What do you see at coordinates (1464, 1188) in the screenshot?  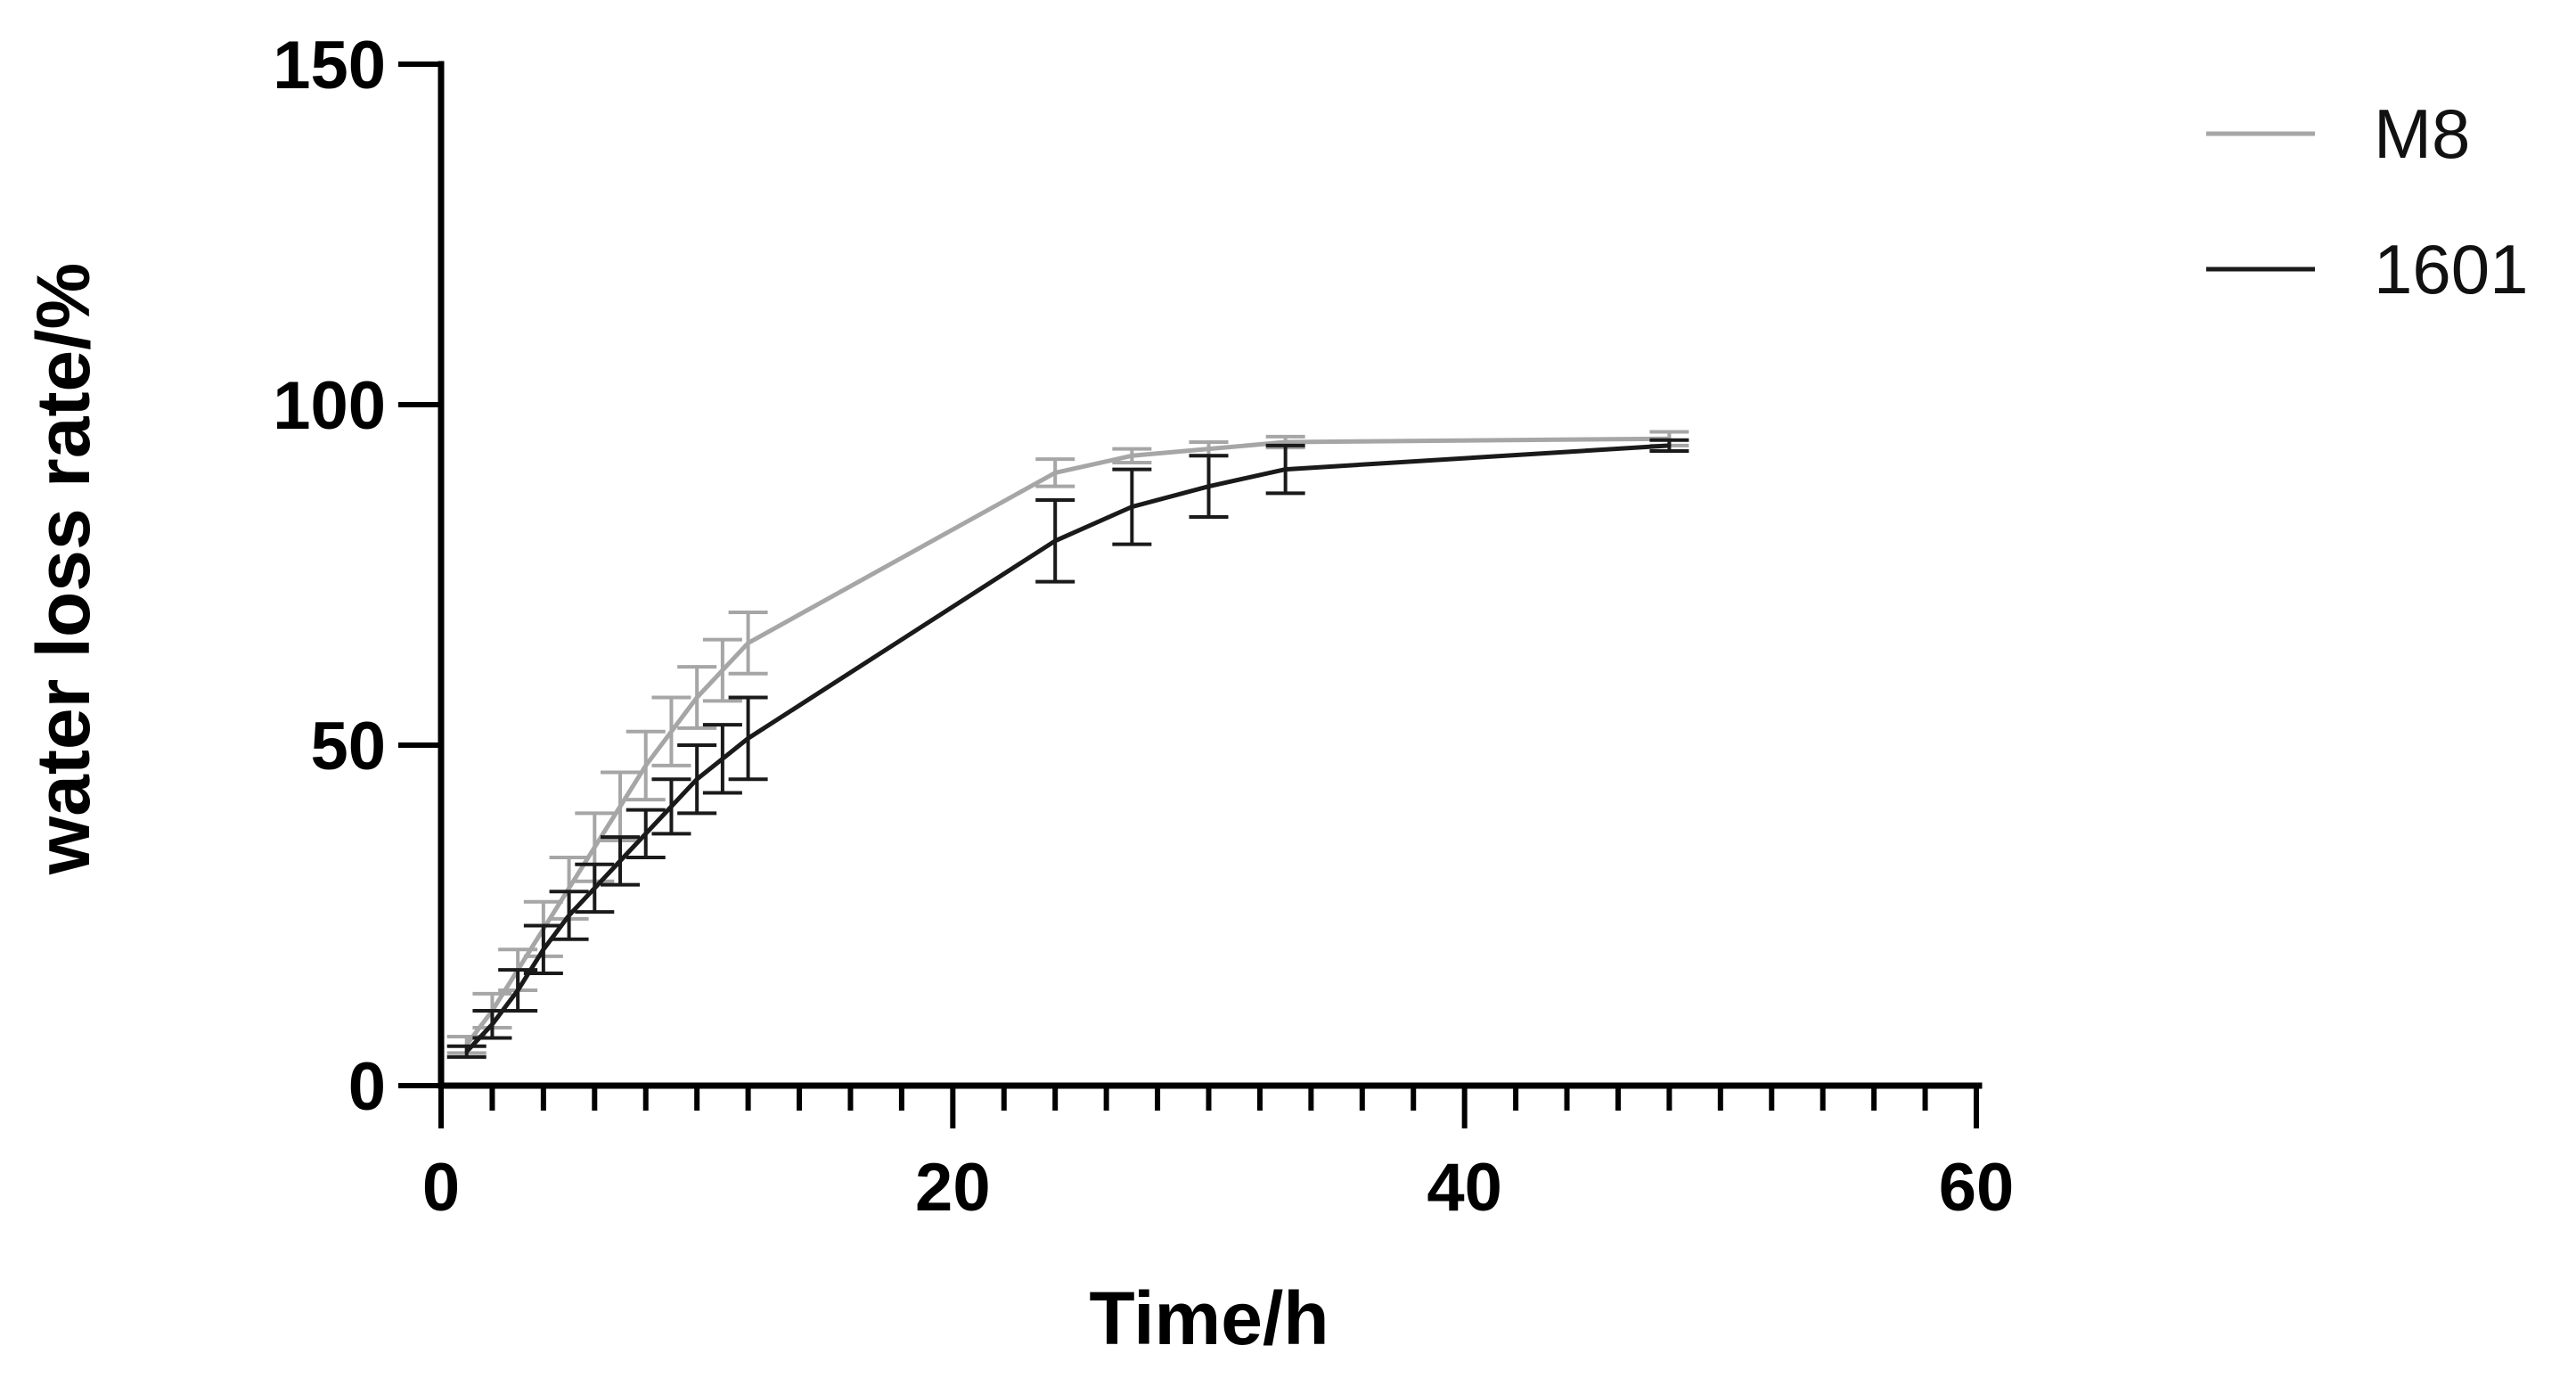 I see `x-tick-label: 40` at bounding box center [1464, 1188].